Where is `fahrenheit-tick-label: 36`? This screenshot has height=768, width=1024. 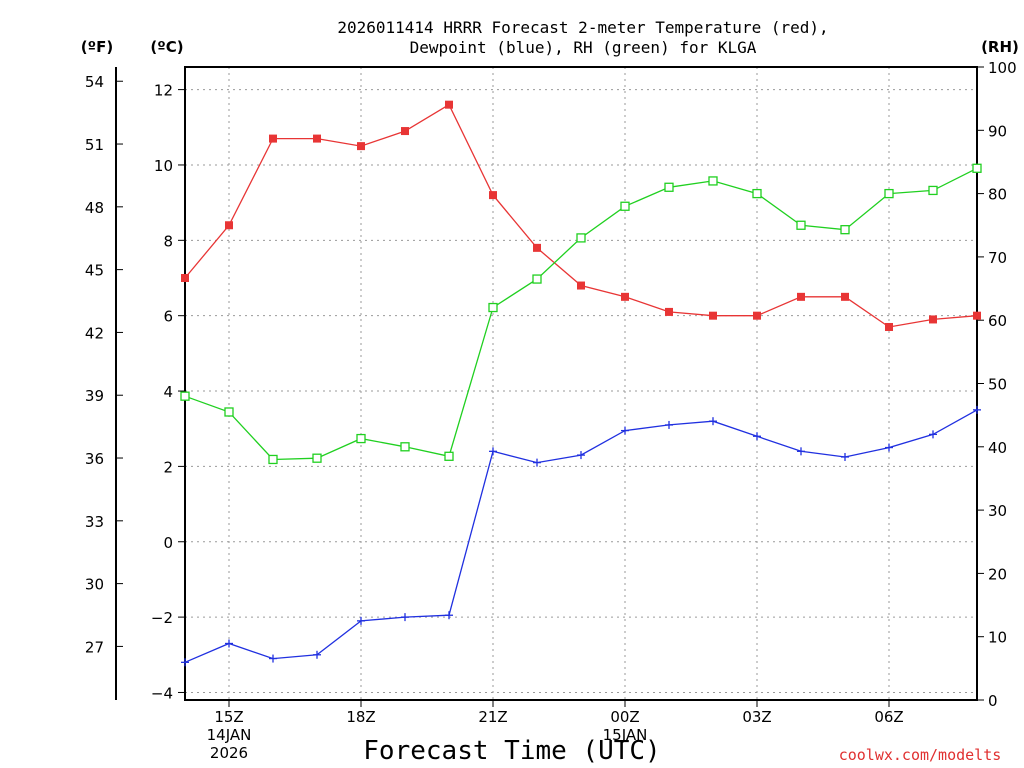 fahrenheit-tick-label: 36 is located at coordinates (94, 459).